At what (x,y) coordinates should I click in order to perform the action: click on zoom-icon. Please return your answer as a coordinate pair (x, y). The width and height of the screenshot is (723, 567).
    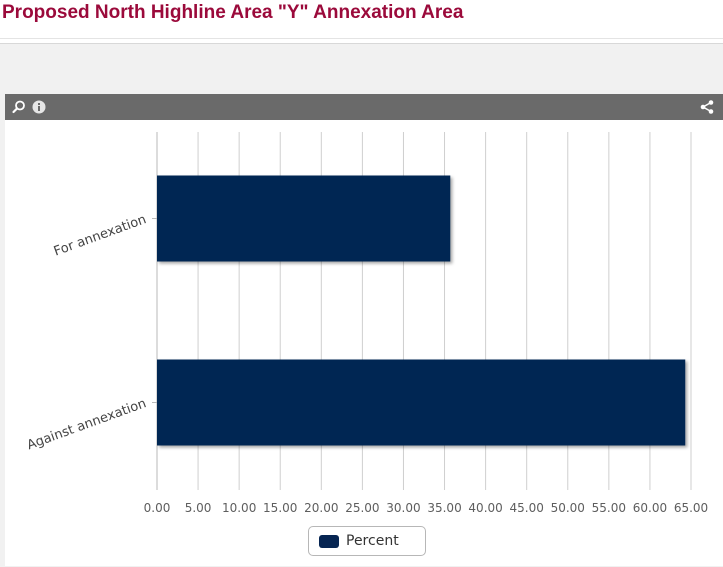
    Looking at the image, I should click on (19, 107).